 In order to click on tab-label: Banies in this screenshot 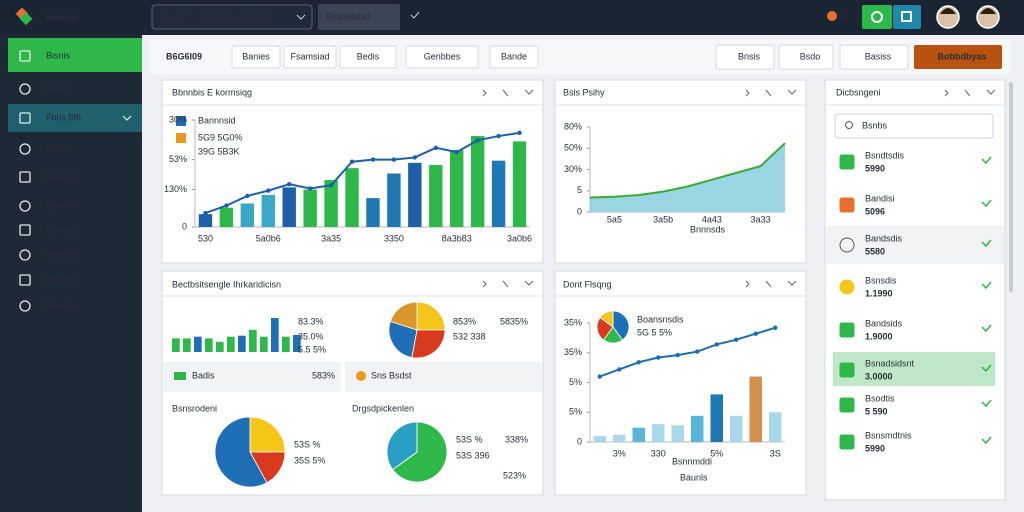, I will do `click(256, 56)`.